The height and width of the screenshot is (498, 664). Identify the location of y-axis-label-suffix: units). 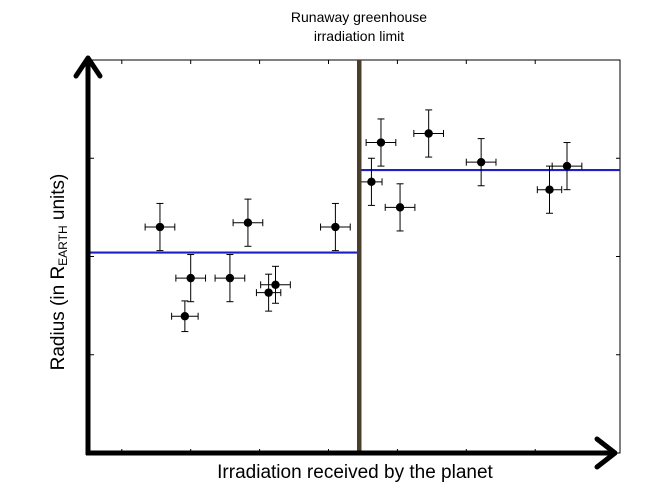
(58, 199).